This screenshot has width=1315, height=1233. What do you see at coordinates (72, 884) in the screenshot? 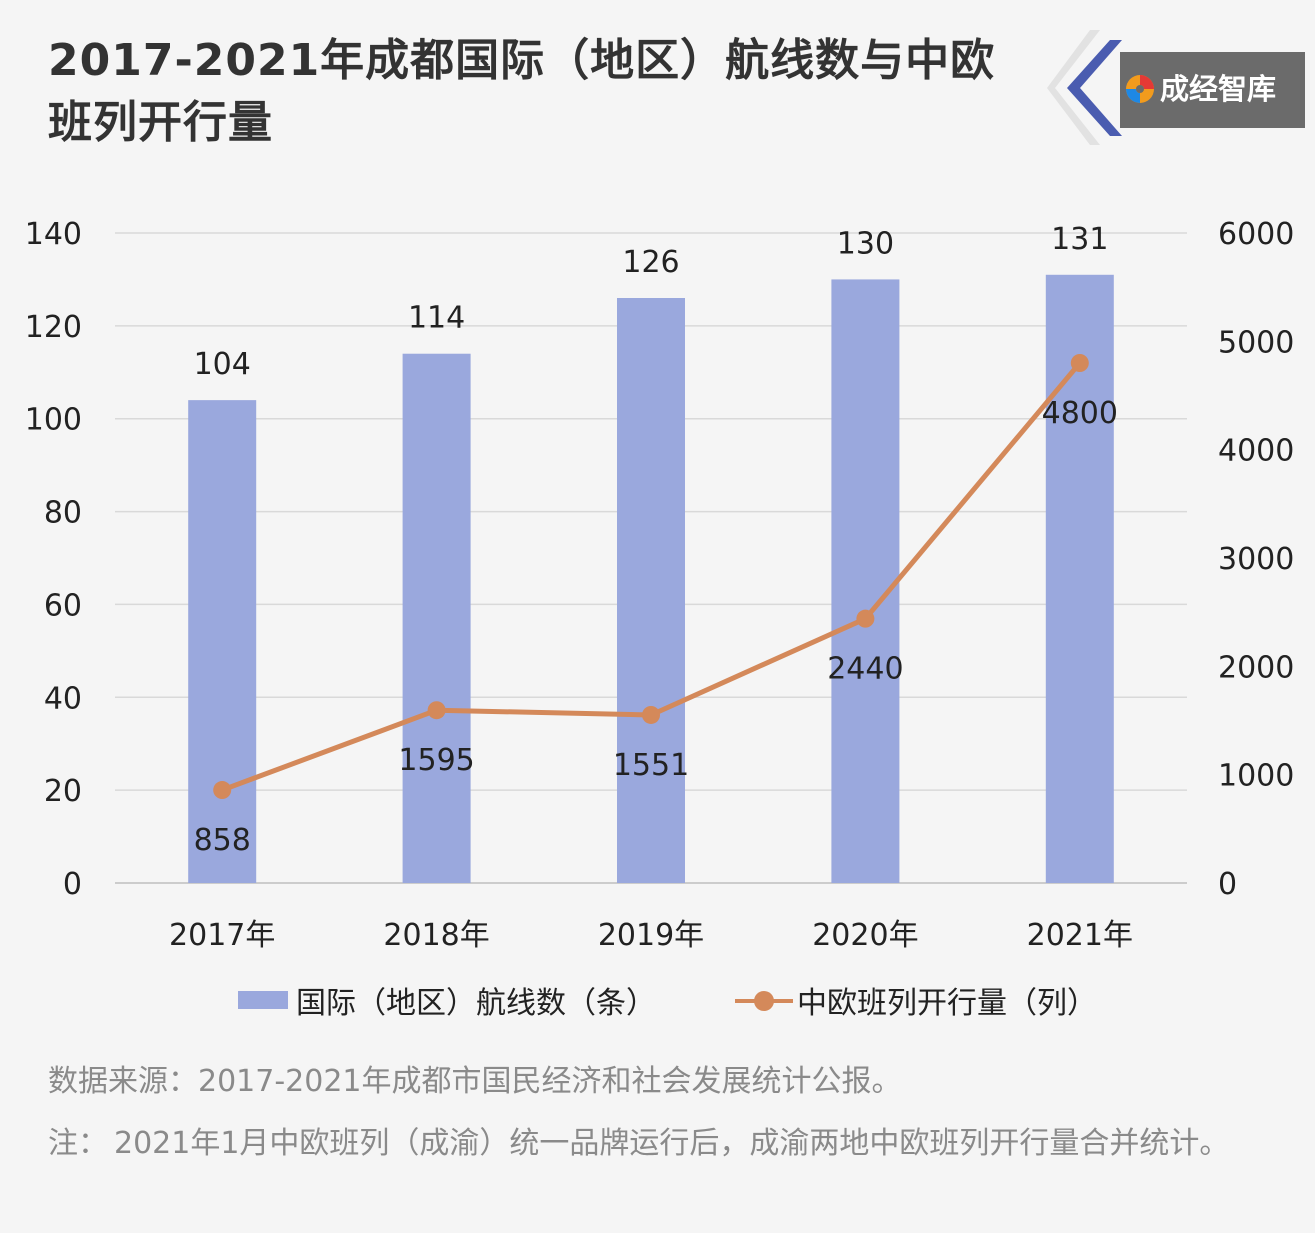
I see `y-left-tick-label: 0` at bounding box center [72, 884].